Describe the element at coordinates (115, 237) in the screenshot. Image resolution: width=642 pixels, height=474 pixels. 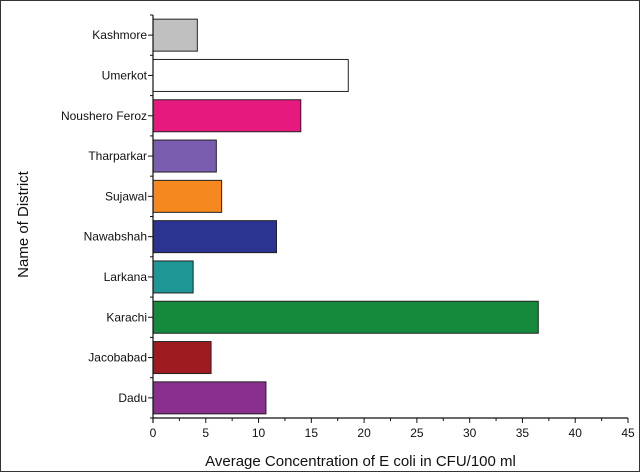
I see `category-label-nawabshah: Nawabshah` at that location.